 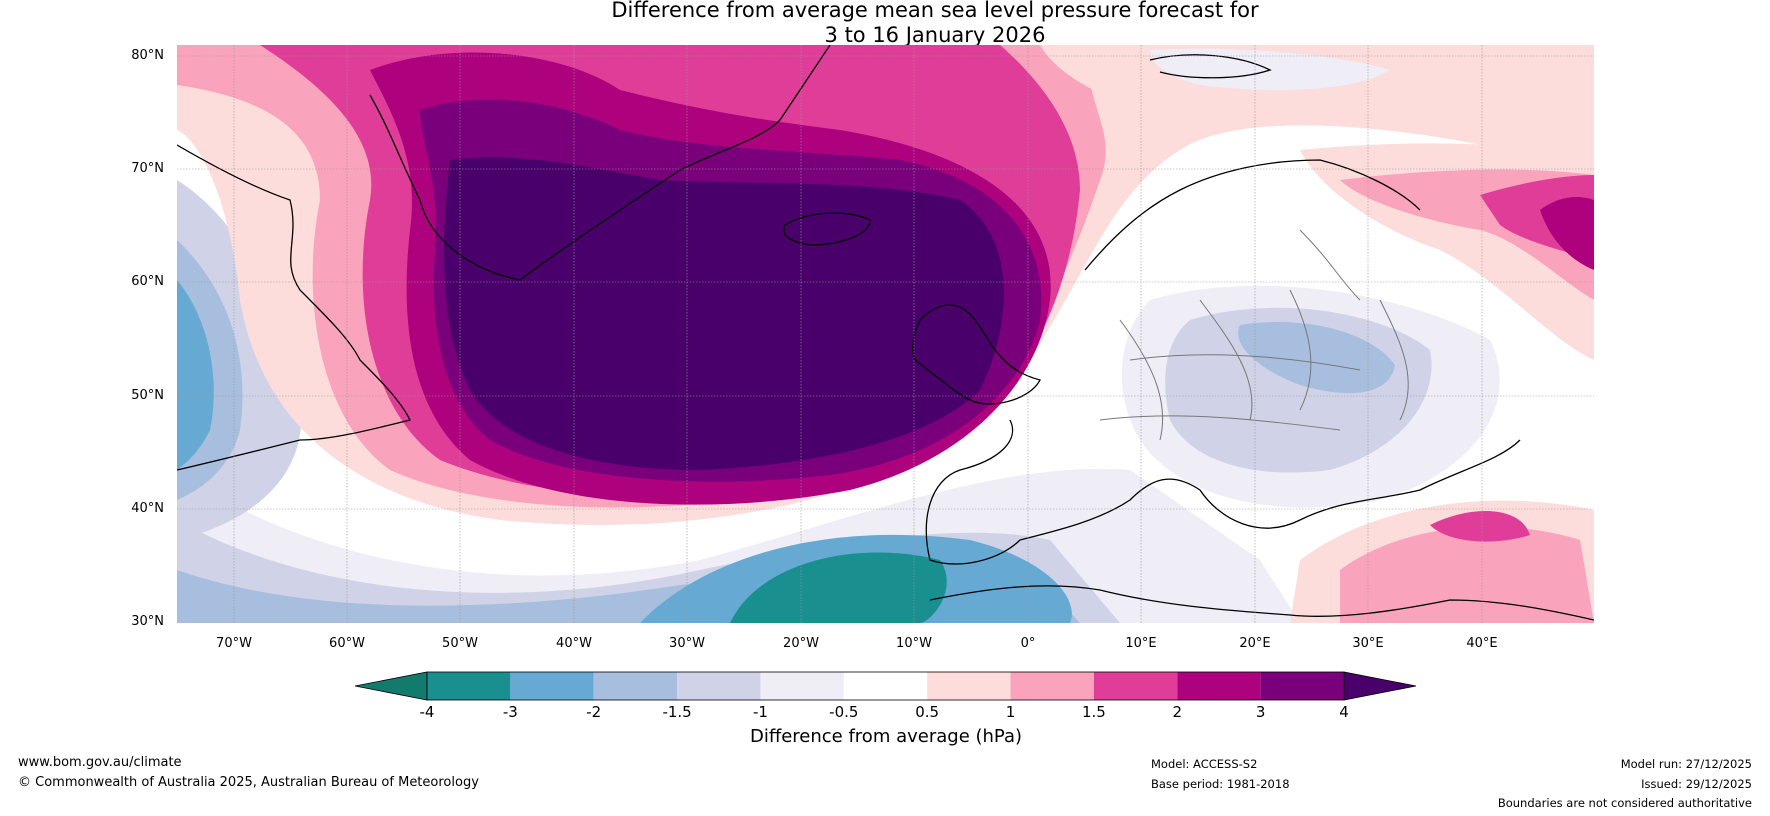 I want to click on lon-label-20e: 20°E, so click(x=1255, y=643).